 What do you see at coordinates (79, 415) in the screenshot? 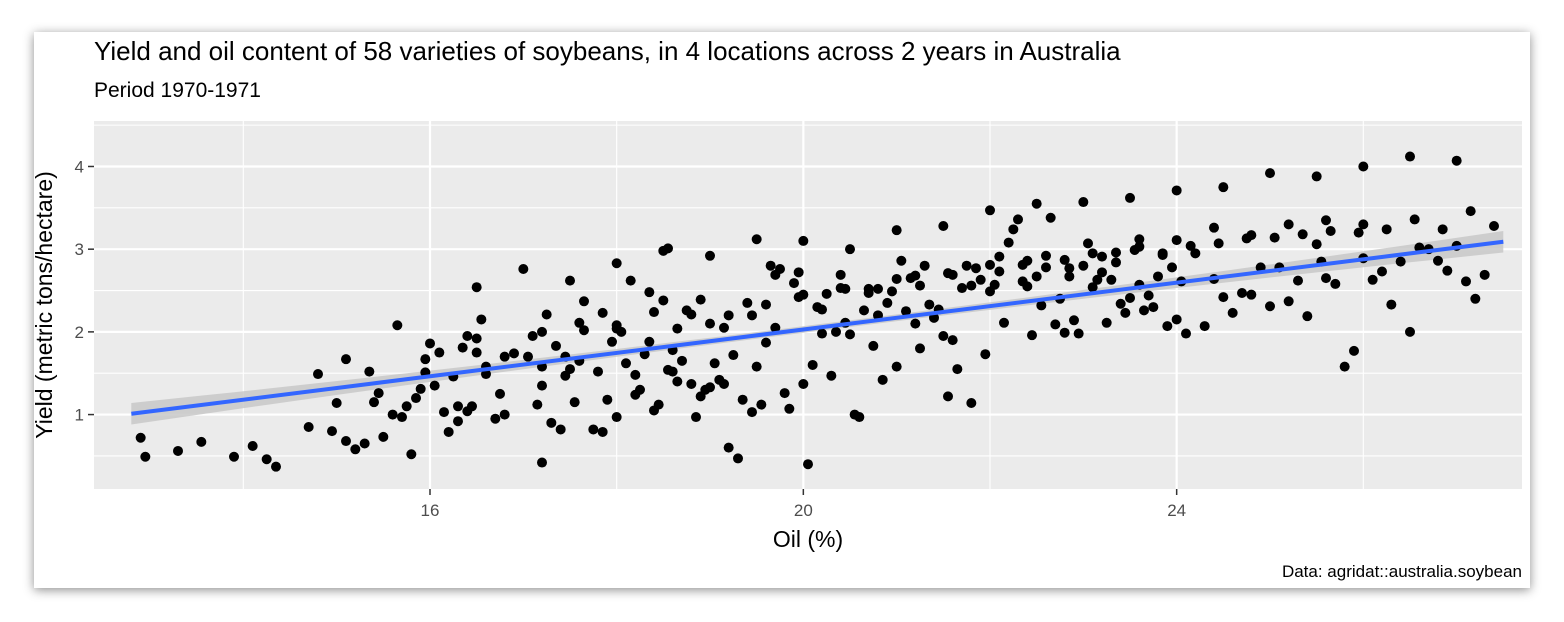
I see `y-tick-label: 1` at bounding box center [79, 415].